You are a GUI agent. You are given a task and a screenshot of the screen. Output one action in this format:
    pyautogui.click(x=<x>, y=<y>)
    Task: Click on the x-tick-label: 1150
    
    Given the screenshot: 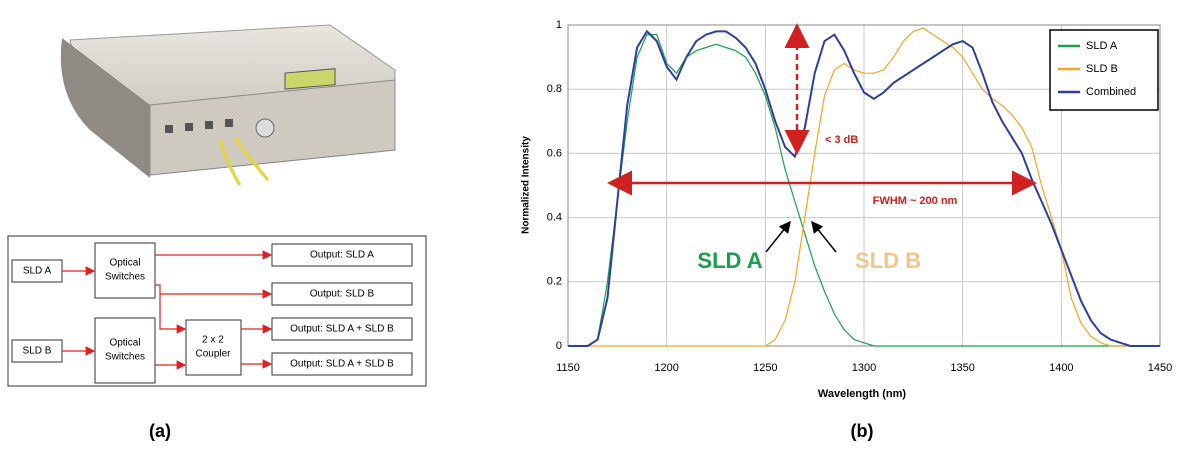 What is the action you would take?
    pyautogui.click(x=568, y=368)
    